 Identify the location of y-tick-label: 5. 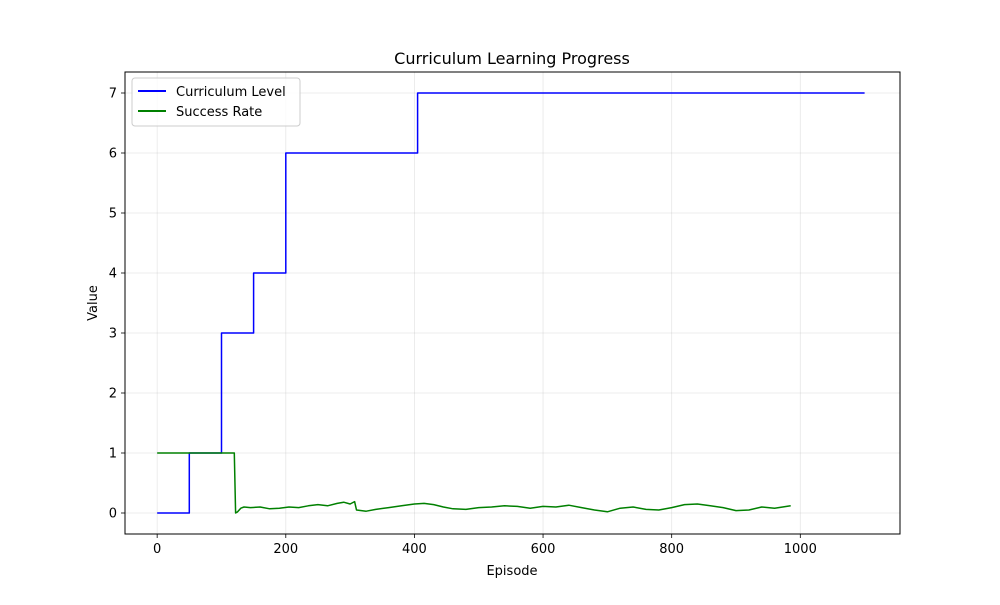
(113, 214).